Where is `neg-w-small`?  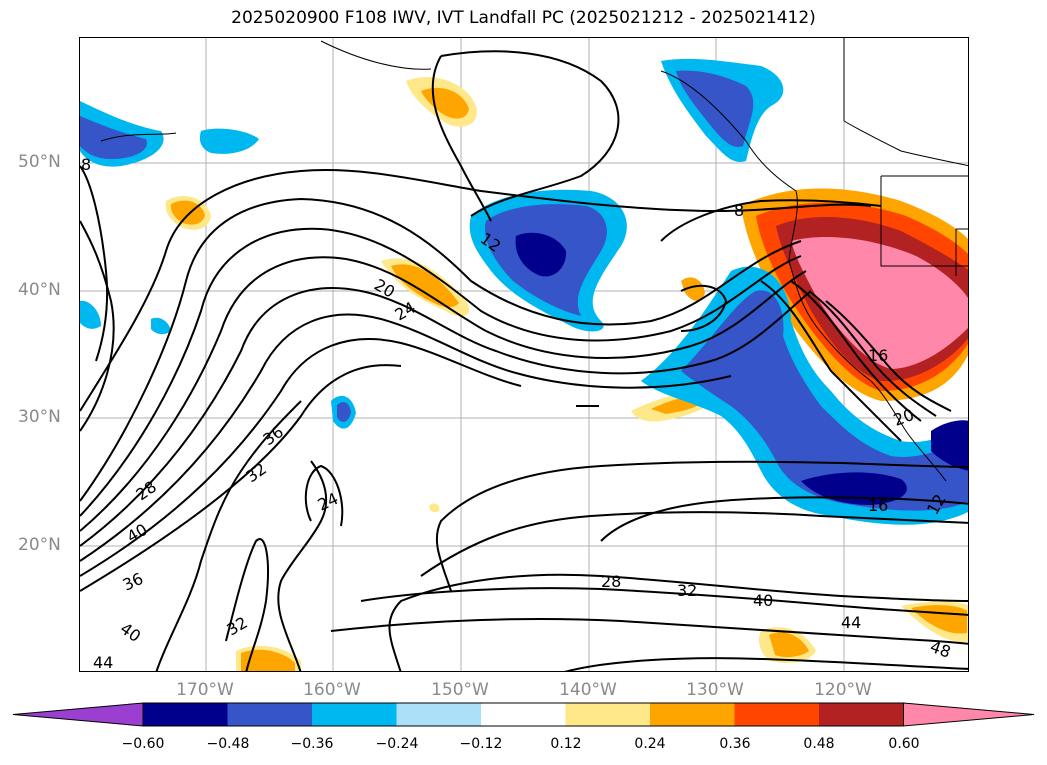 neg-w-small is located at coordinates (90, 314).